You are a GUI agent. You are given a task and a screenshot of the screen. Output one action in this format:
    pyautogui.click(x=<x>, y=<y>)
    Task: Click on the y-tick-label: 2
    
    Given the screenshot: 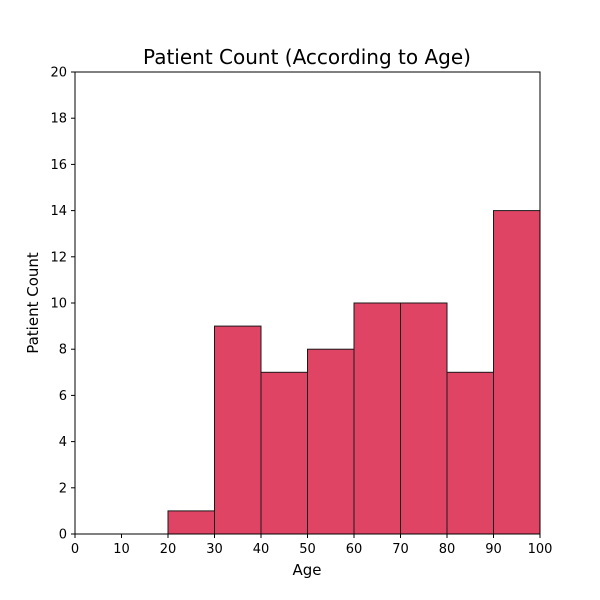 What is the action you would take?
    pyautogui.click(x=63, y=488)
    